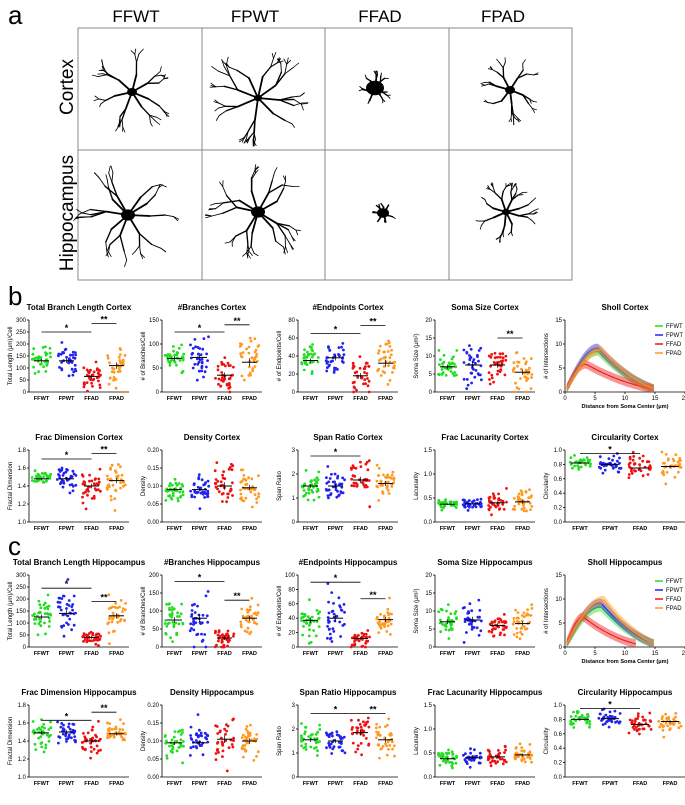 This screenshot has width=685, height=805. What do you see at coordinates (21, 576) in the screenshot?
I see `y-tick-label: 300` at bounding box center [21, 576].